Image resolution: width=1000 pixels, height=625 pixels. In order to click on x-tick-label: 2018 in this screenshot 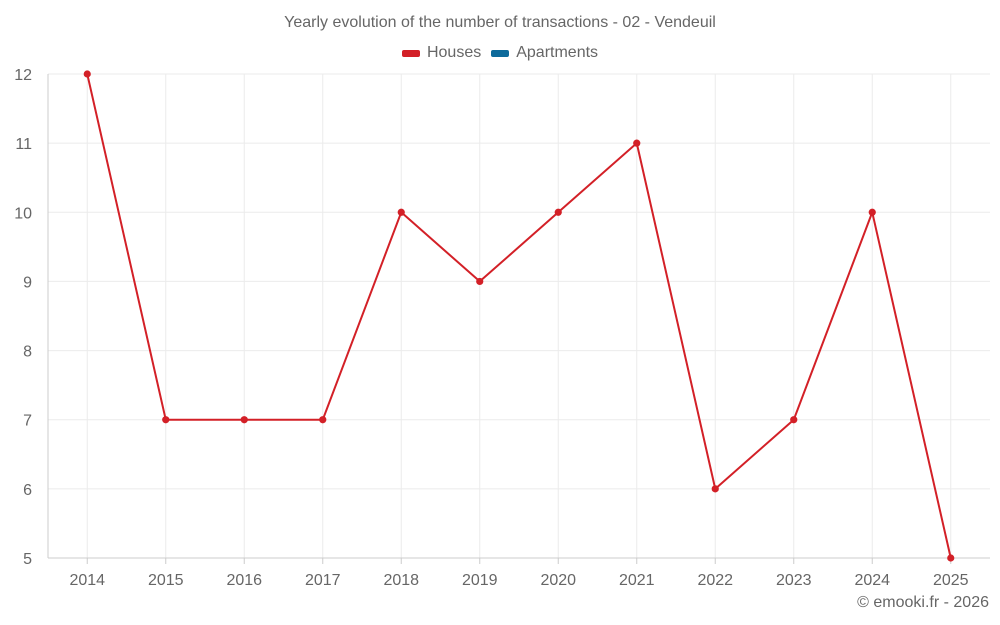, I will do `click(401, 580)`.